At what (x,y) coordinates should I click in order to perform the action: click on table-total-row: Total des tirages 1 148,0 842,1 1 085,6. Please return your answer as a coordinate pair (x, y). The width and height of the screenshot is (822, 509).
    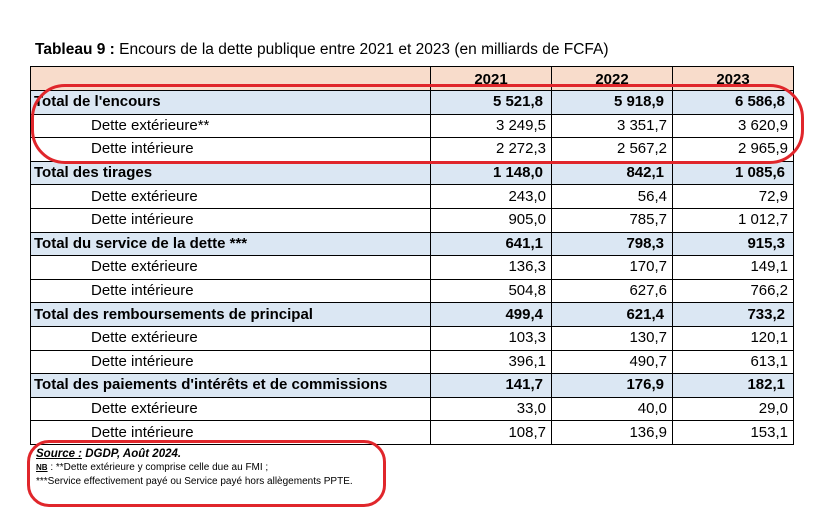
    Looking at the image, I should click on (412, 173).